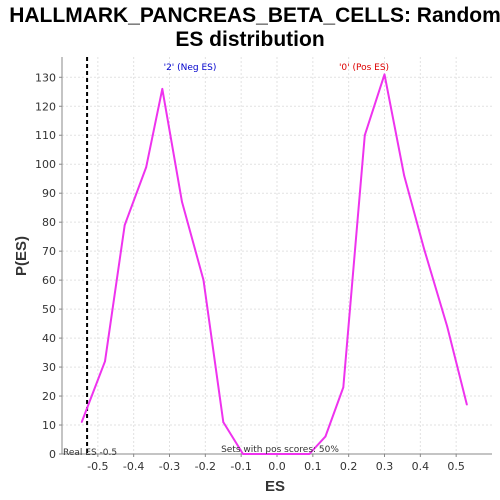 This screenshot has height=500, width=500. What do you see at coordinates (49, 222) in the screenshot?
I see `y-tick-label-8: 80` at bounding box center [49, 222].